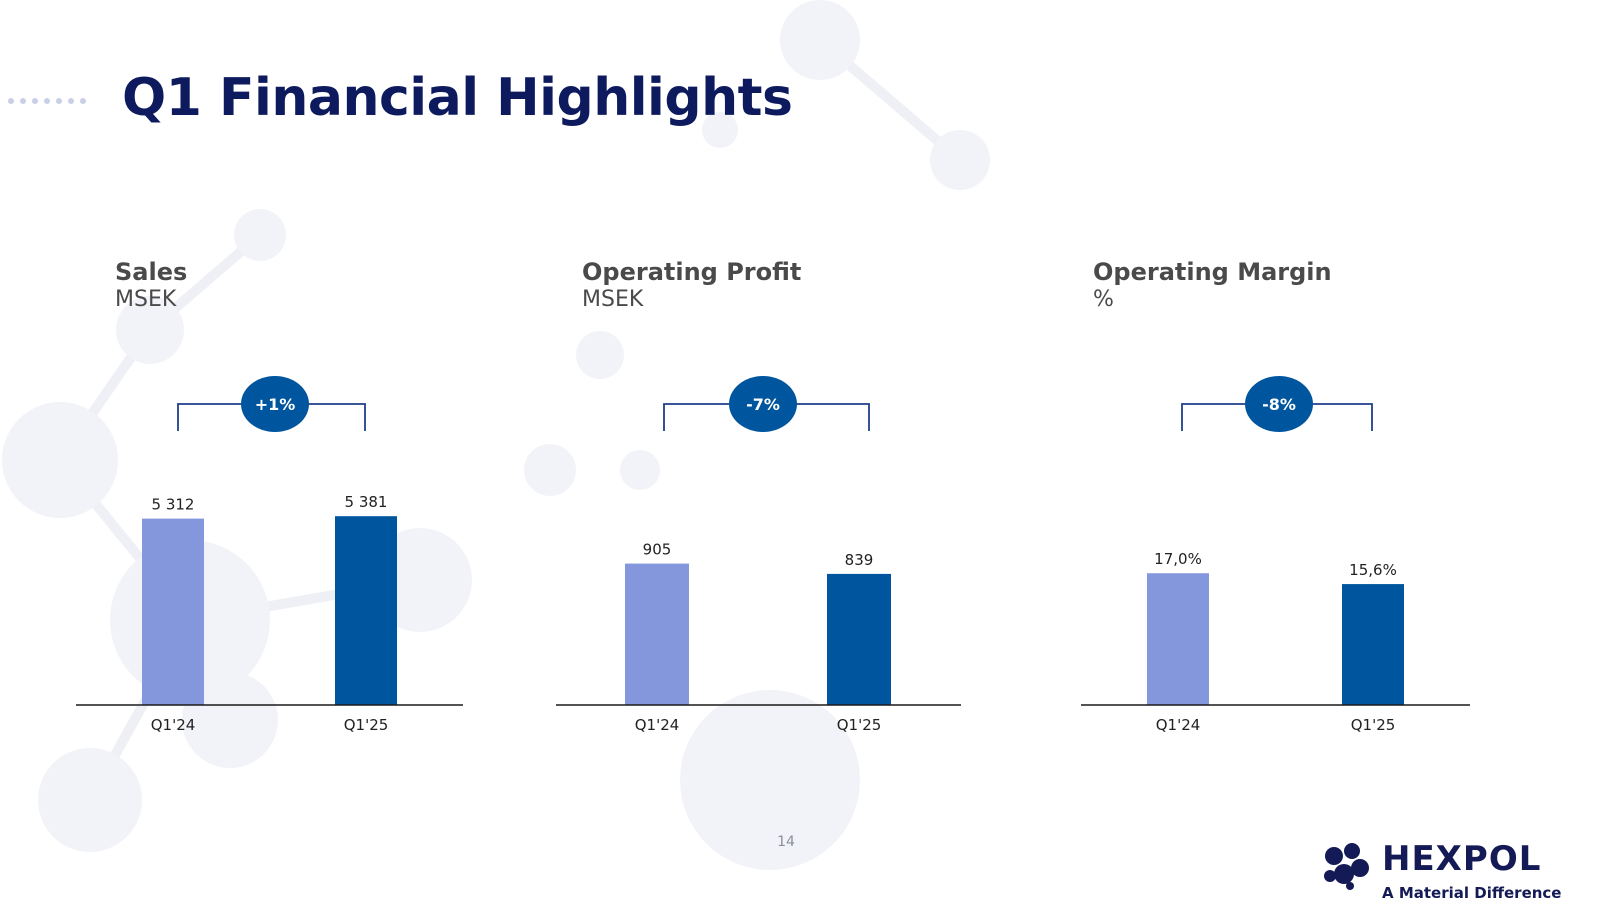  I want to click on sales-heading: Sales, so click(151, 272).